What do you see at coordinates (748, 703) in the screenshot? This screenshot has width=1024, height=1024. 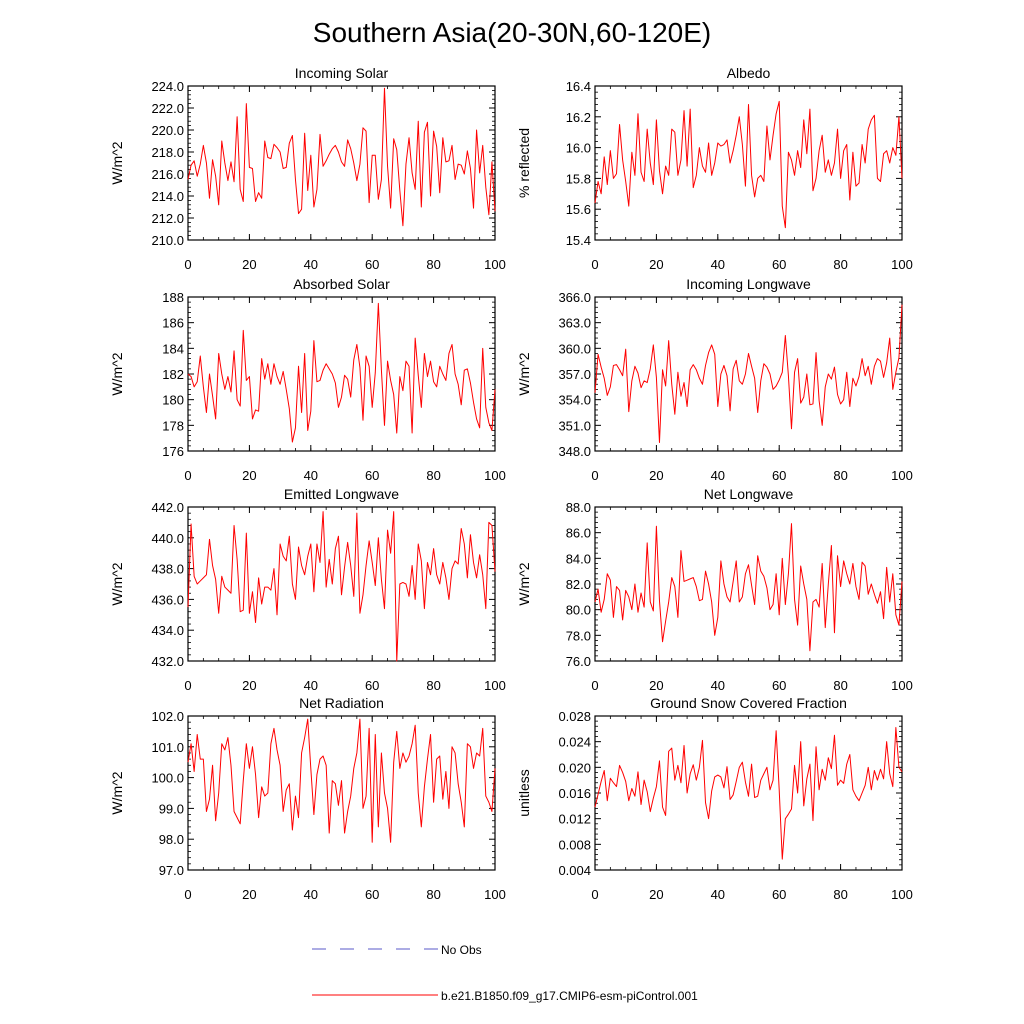 I see `panel-title: Ground Snow Covered Fraction` at bounding box center [748, 703].